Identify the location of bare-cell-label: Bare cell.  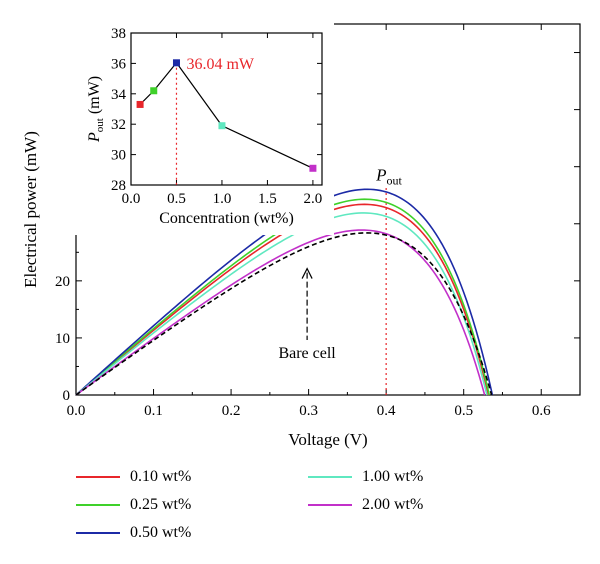
(307, 353).